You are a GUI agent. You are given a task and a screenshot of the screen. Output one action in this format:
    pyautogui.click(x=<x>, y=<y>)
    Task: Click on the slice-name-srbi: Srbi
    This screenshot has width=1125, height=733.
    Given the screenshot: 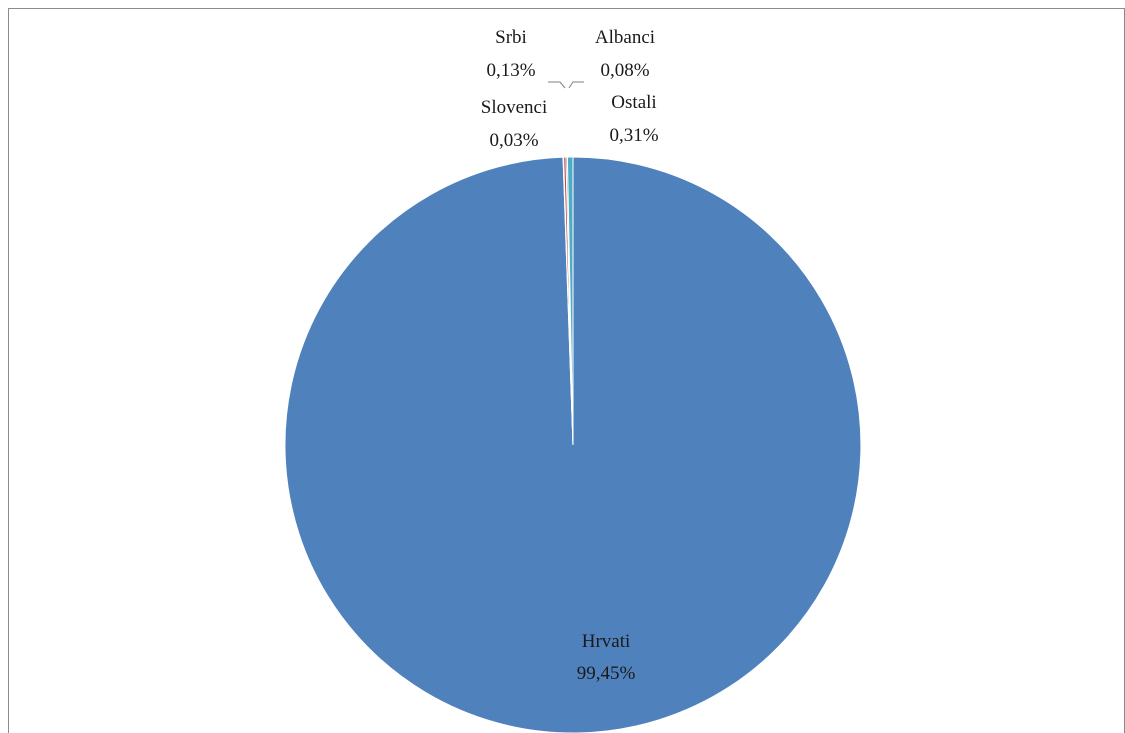 What is the action you would take?
    pyautogui.click(x=511, y=37)
    